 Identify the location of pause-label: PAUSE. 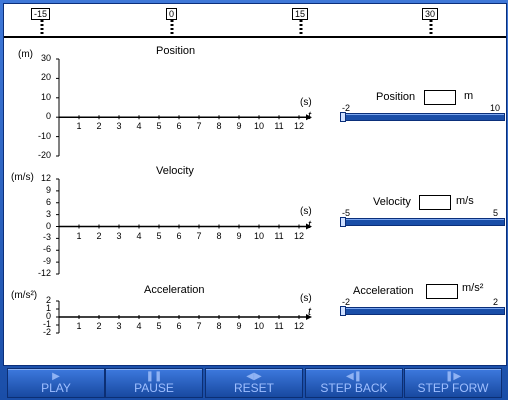
(154, 388).